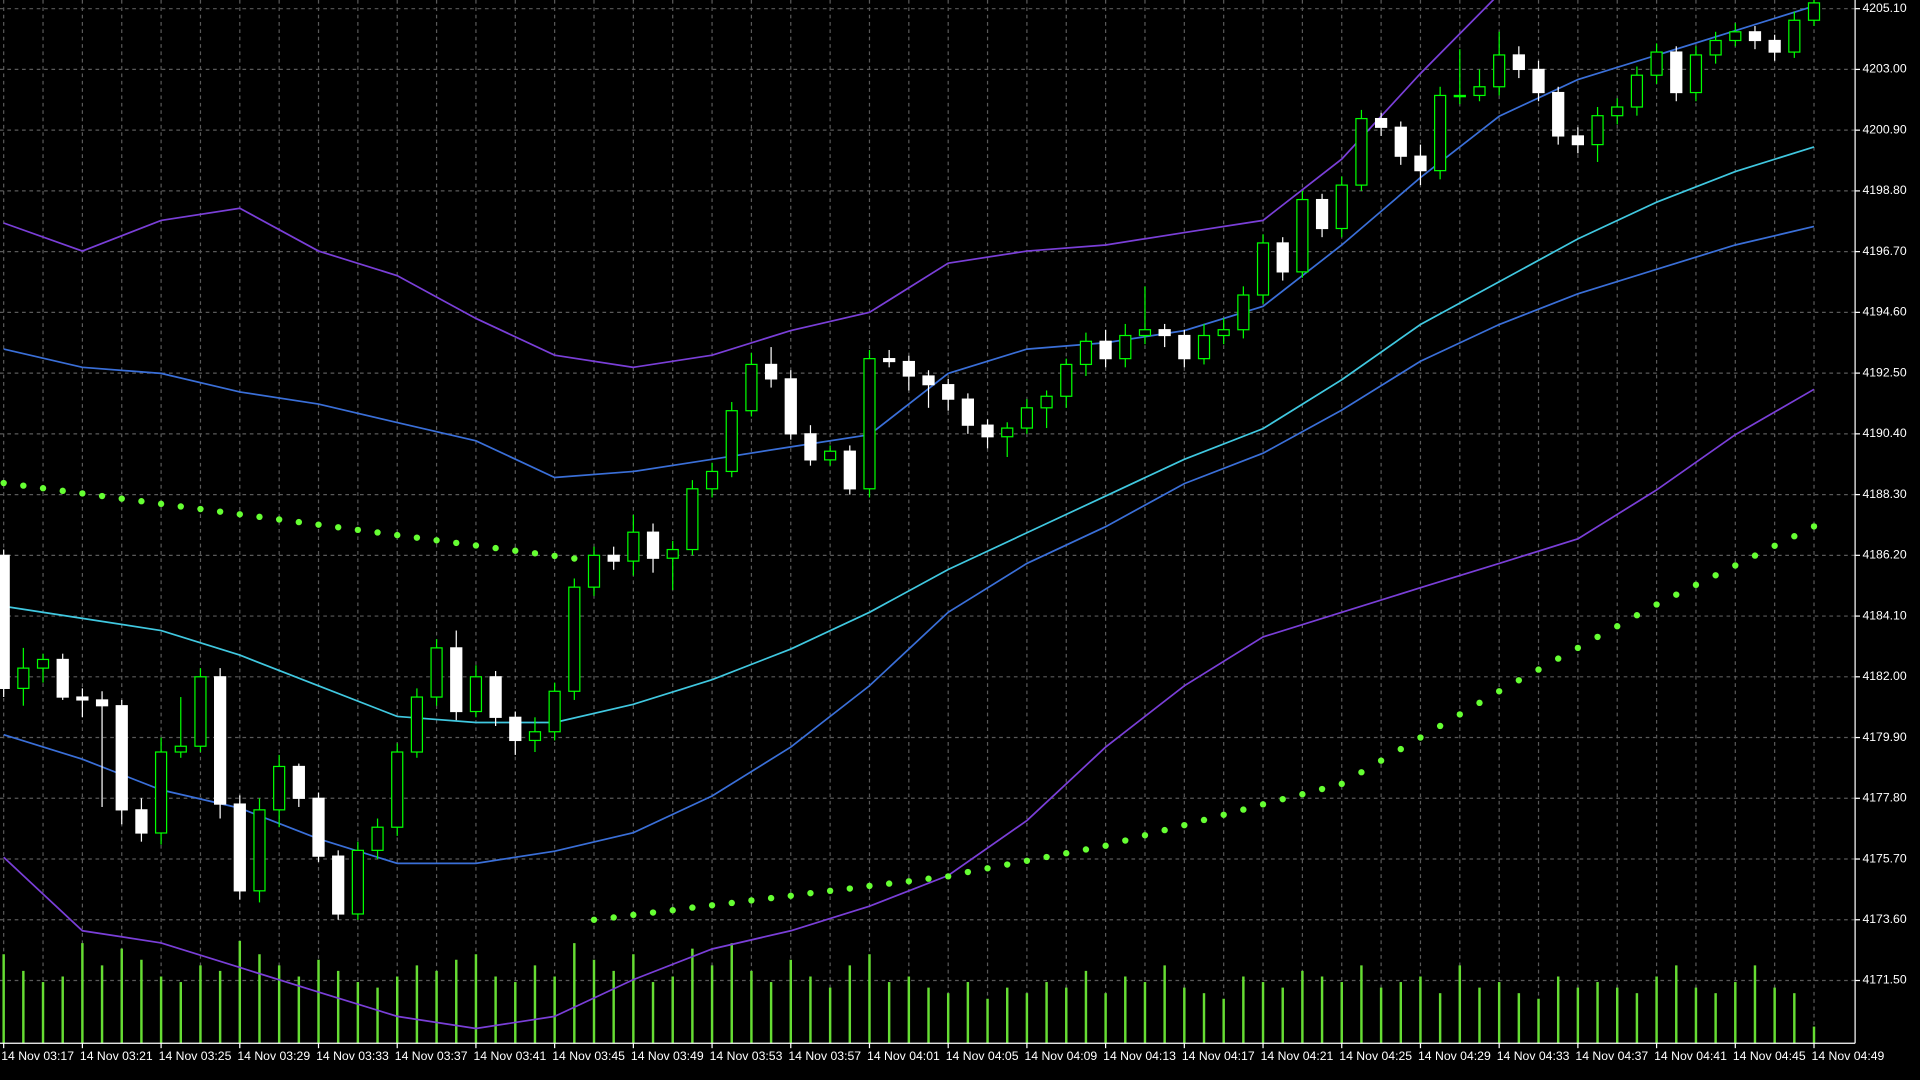 The image size is (1920, 1080). Describe the element at coordinates (273, 1056) in the screenshot. I see `x-tick-label: 14 Nov 03:29` at that location.